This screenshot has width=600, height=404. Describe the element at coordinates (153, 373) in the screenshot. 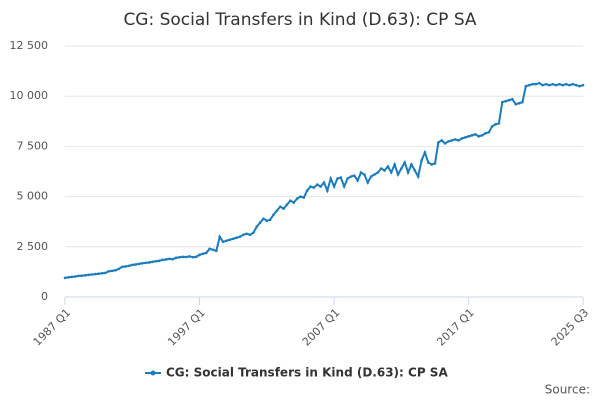

I see `legend-marker` at that location.